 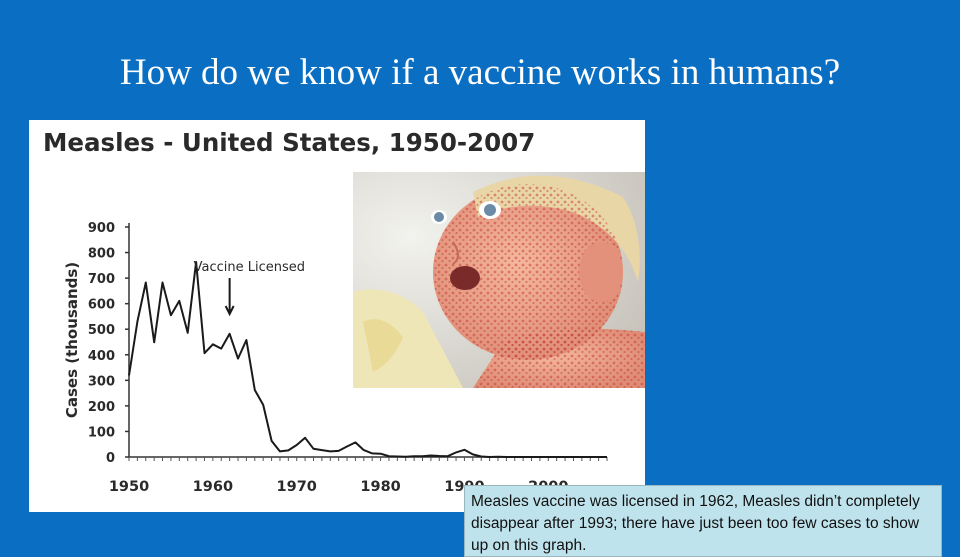 What do you see at coordinates (101, 228) in the screenshot?
I see `y-tick-label: 900` at bounding box center [101, 228].